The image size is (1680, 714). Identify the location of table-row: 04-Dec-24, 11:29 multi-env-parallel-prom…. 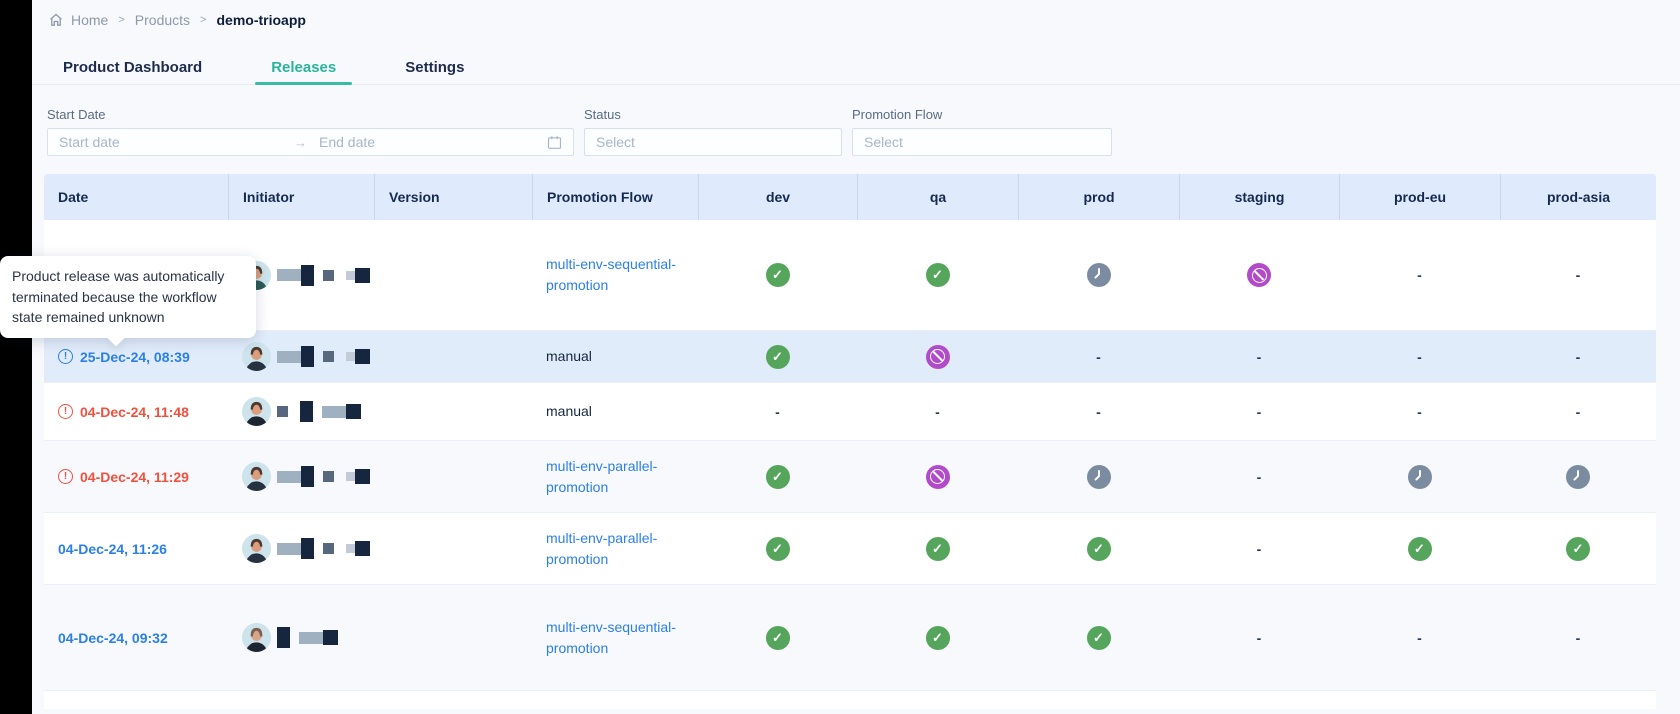
(850, 476).